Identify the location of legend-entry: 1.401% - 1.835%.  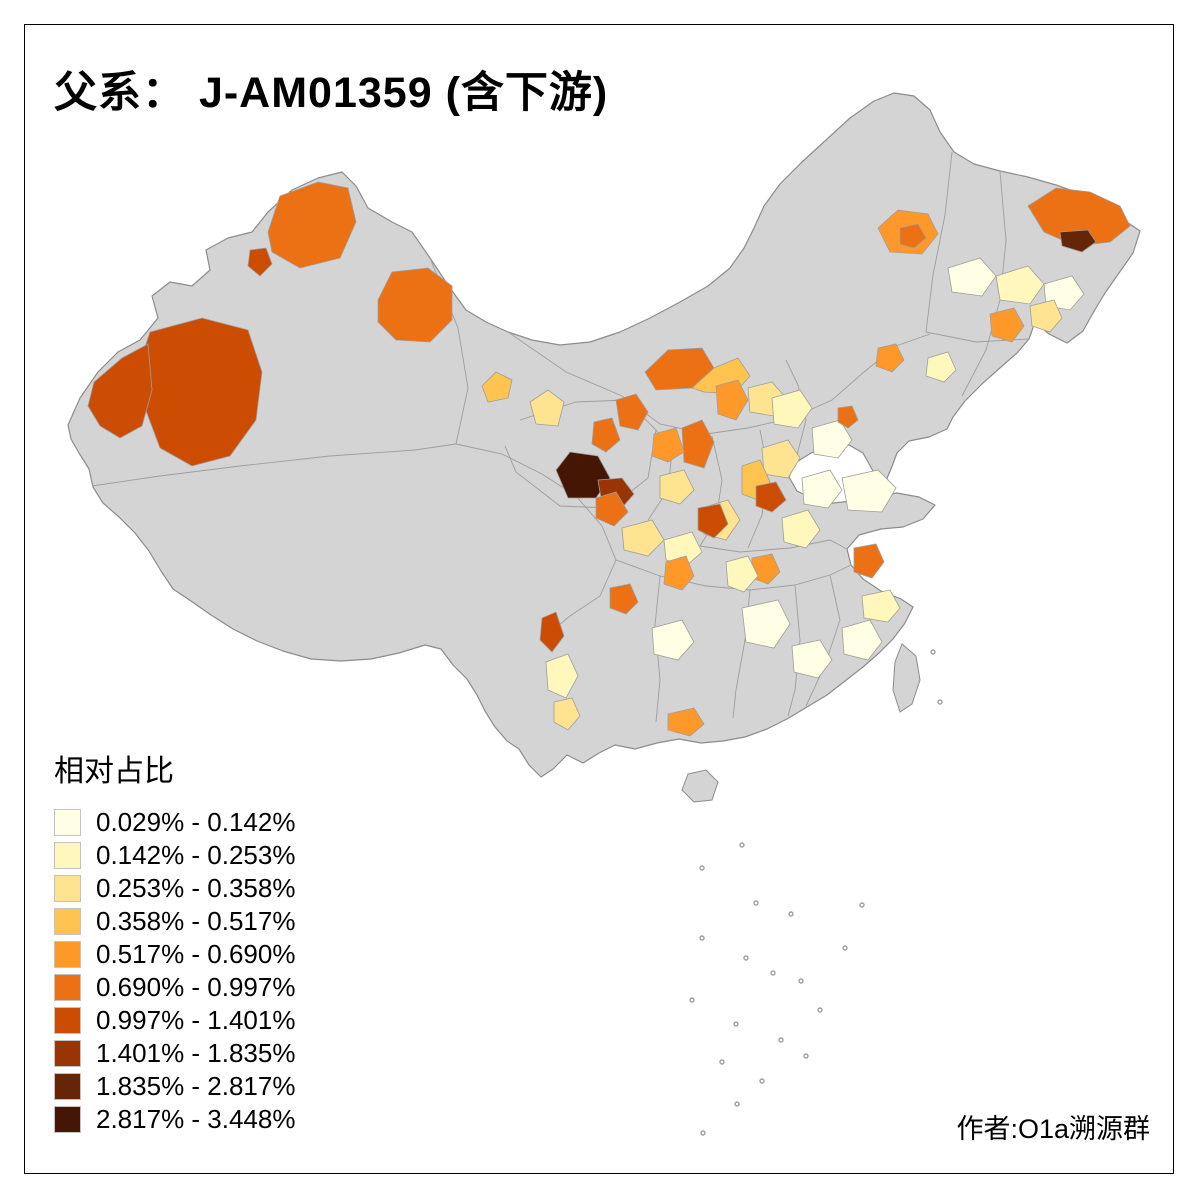
(174, 1053).